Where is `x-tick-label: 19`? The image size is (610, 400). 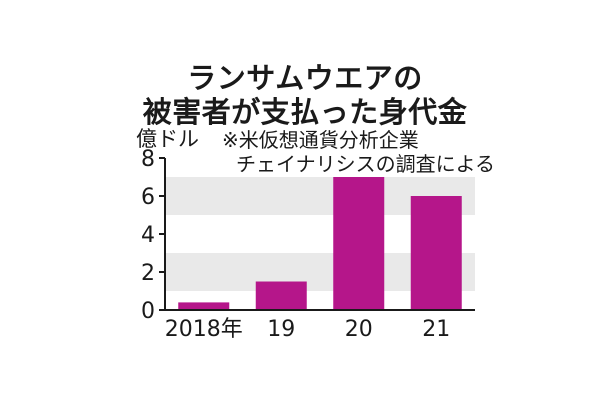
x-tick-label: 19 is located at coordinates (281, 329).